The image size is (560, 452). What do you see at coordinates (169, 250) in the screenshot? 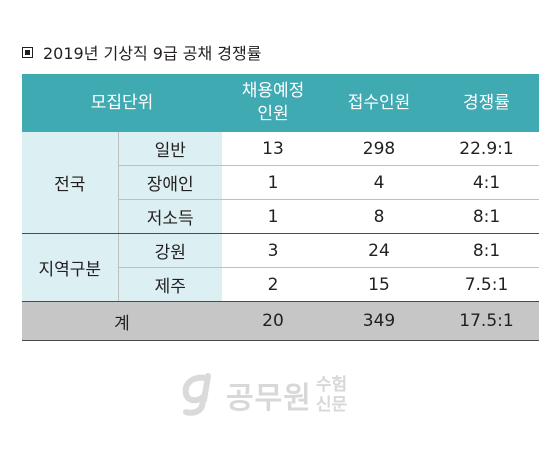
I see `sub-unit: 강원` at bounding box center [169, 250].